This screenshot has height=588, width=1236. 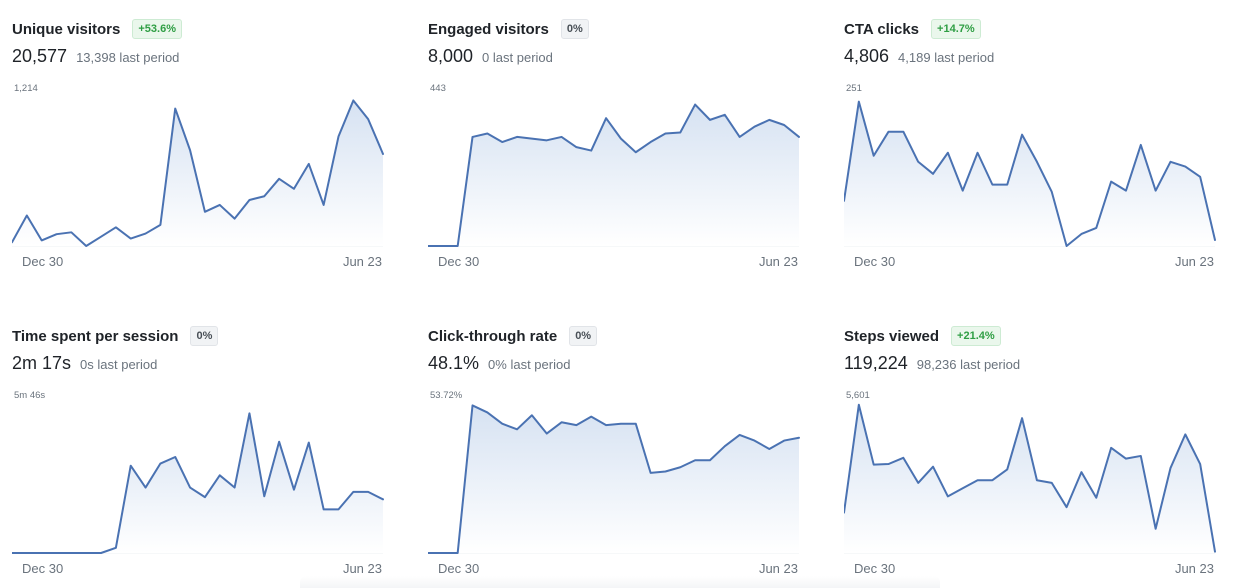 What do you see at coordinates (968, 364) in the screenshot?
I see `previous-period-value: 98,236 last period` at bounding box center [968, 364].